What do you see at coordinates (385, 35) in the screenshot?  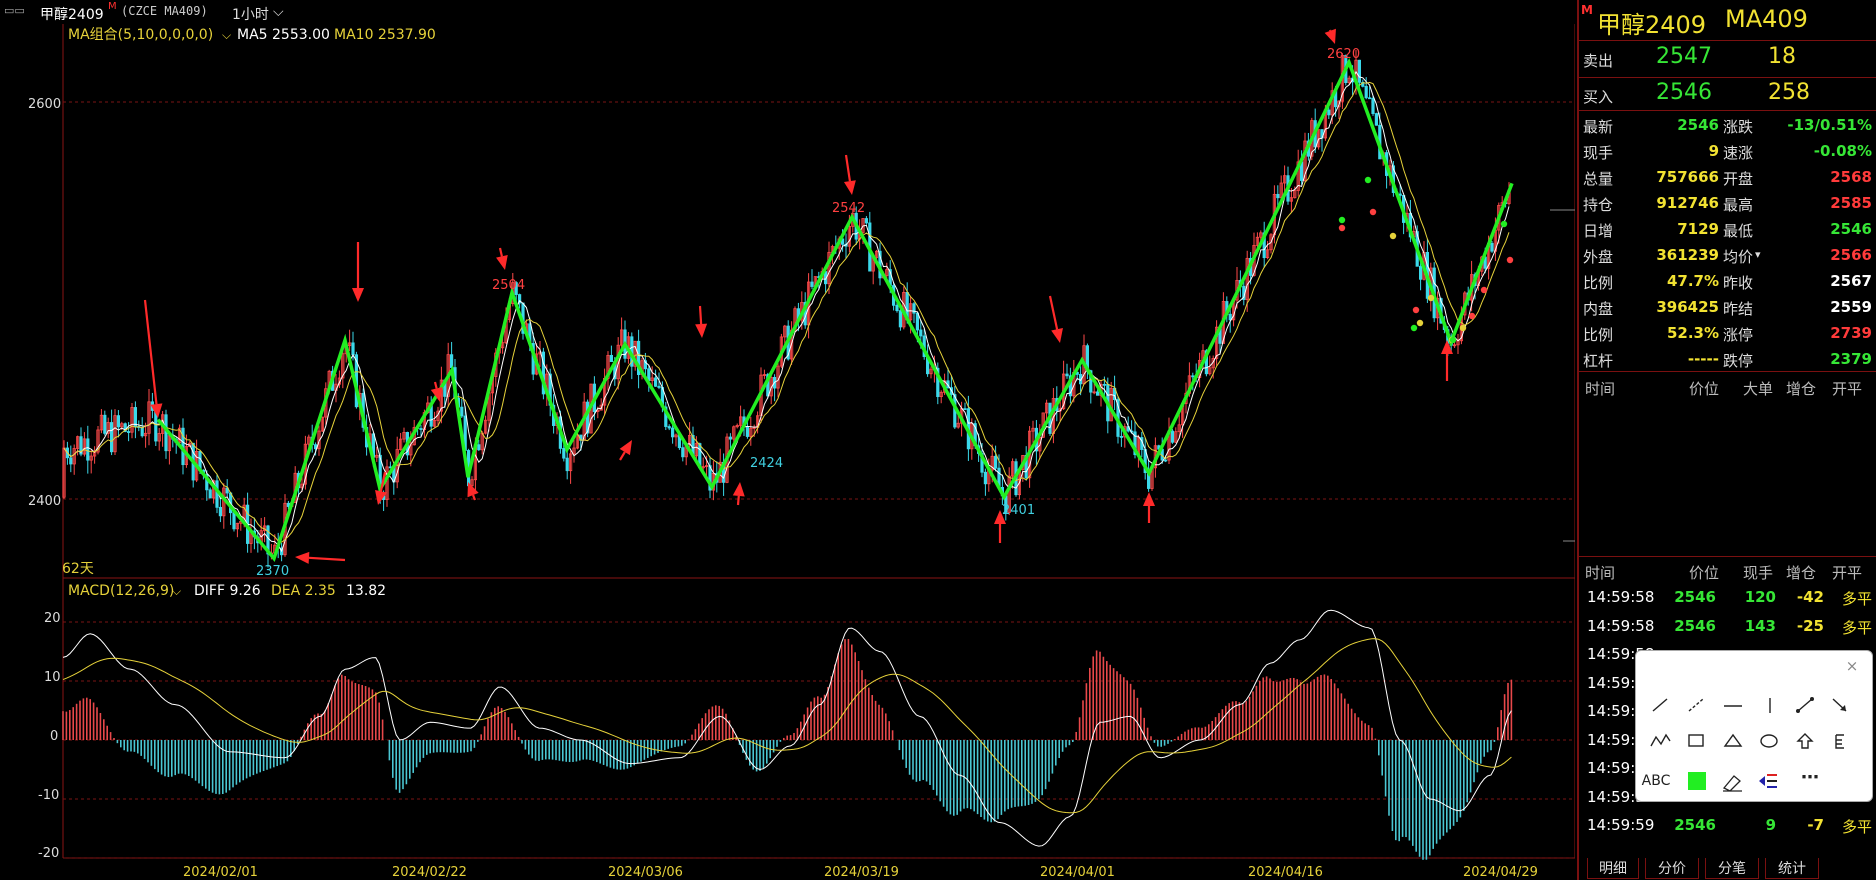 I see `ma10-value: MA10 2537.90` at bounding box center [385, 35].